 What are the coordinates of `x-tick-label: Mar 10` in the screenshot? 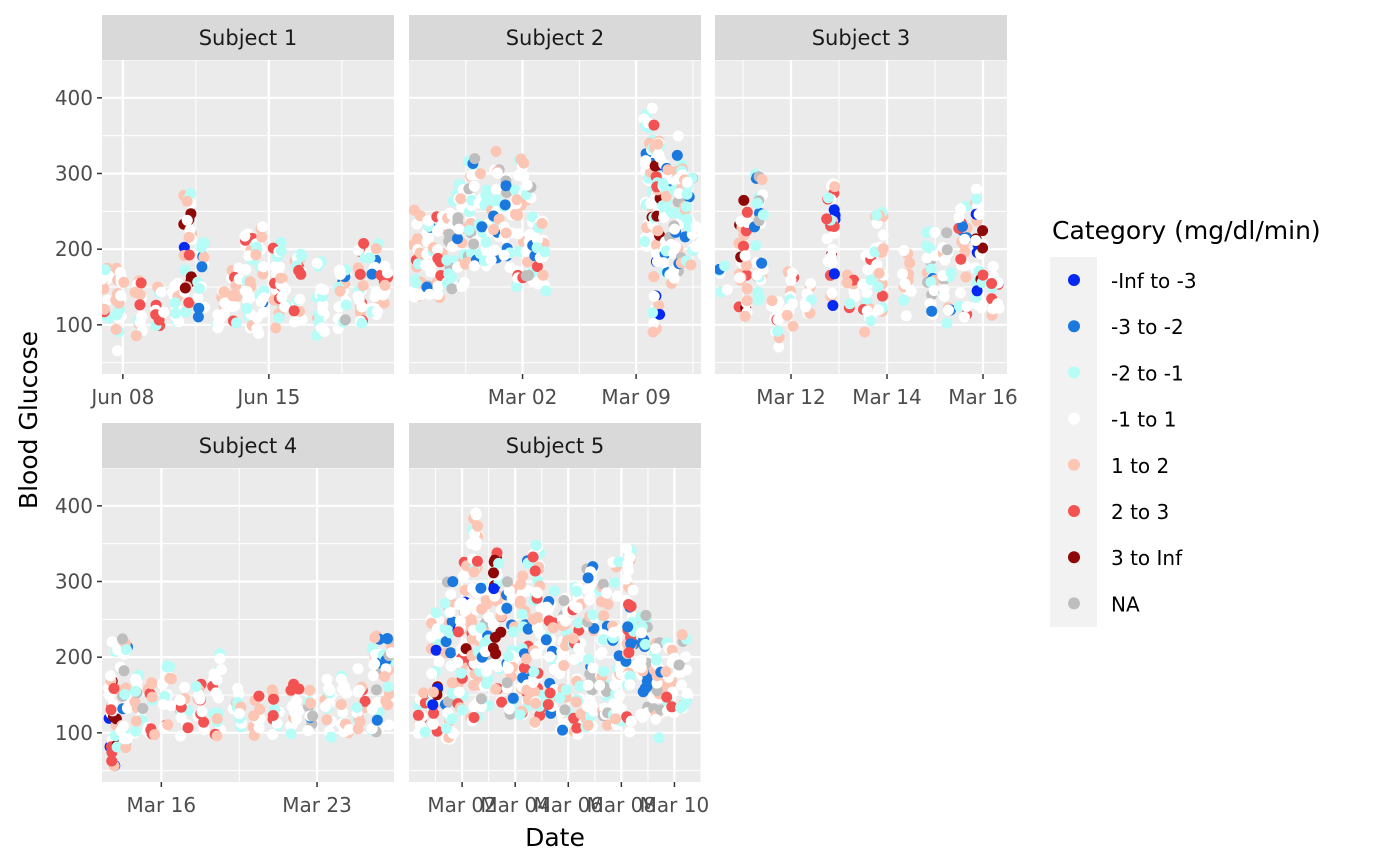 It's located at (675, 805).